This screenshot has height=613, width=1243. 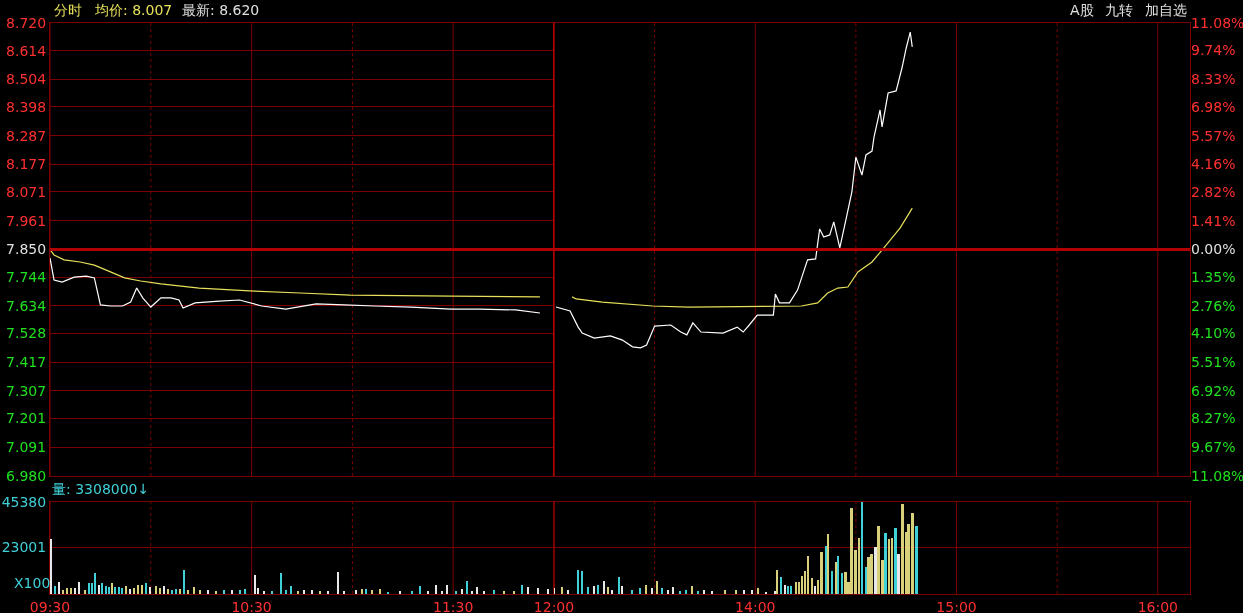 I want to click on y-tick-label: 7.417, so click(x=26, y=362).